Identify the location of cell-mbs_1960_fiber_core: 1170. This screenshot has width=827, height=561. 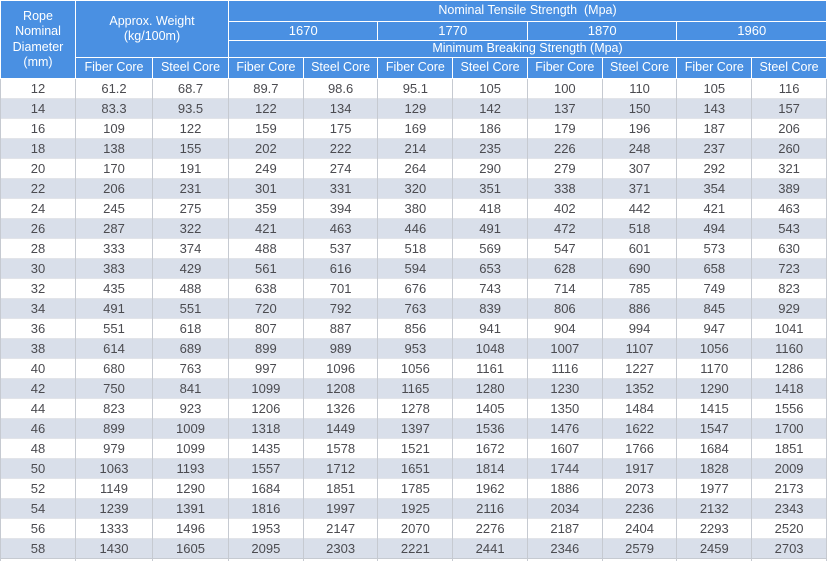
(714, 368).